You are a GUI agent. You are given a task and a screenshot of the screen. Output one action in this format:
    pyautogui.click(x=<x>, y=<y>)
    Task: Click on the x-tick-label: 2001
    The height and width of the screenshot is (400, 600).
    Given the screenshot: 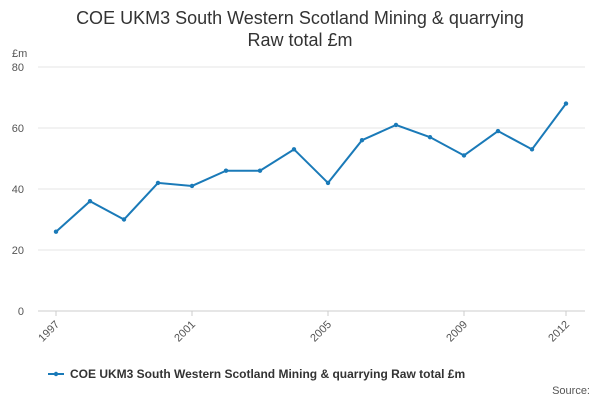 What is the action you would take?
    pyautogui.click(x=185, y=332)
    